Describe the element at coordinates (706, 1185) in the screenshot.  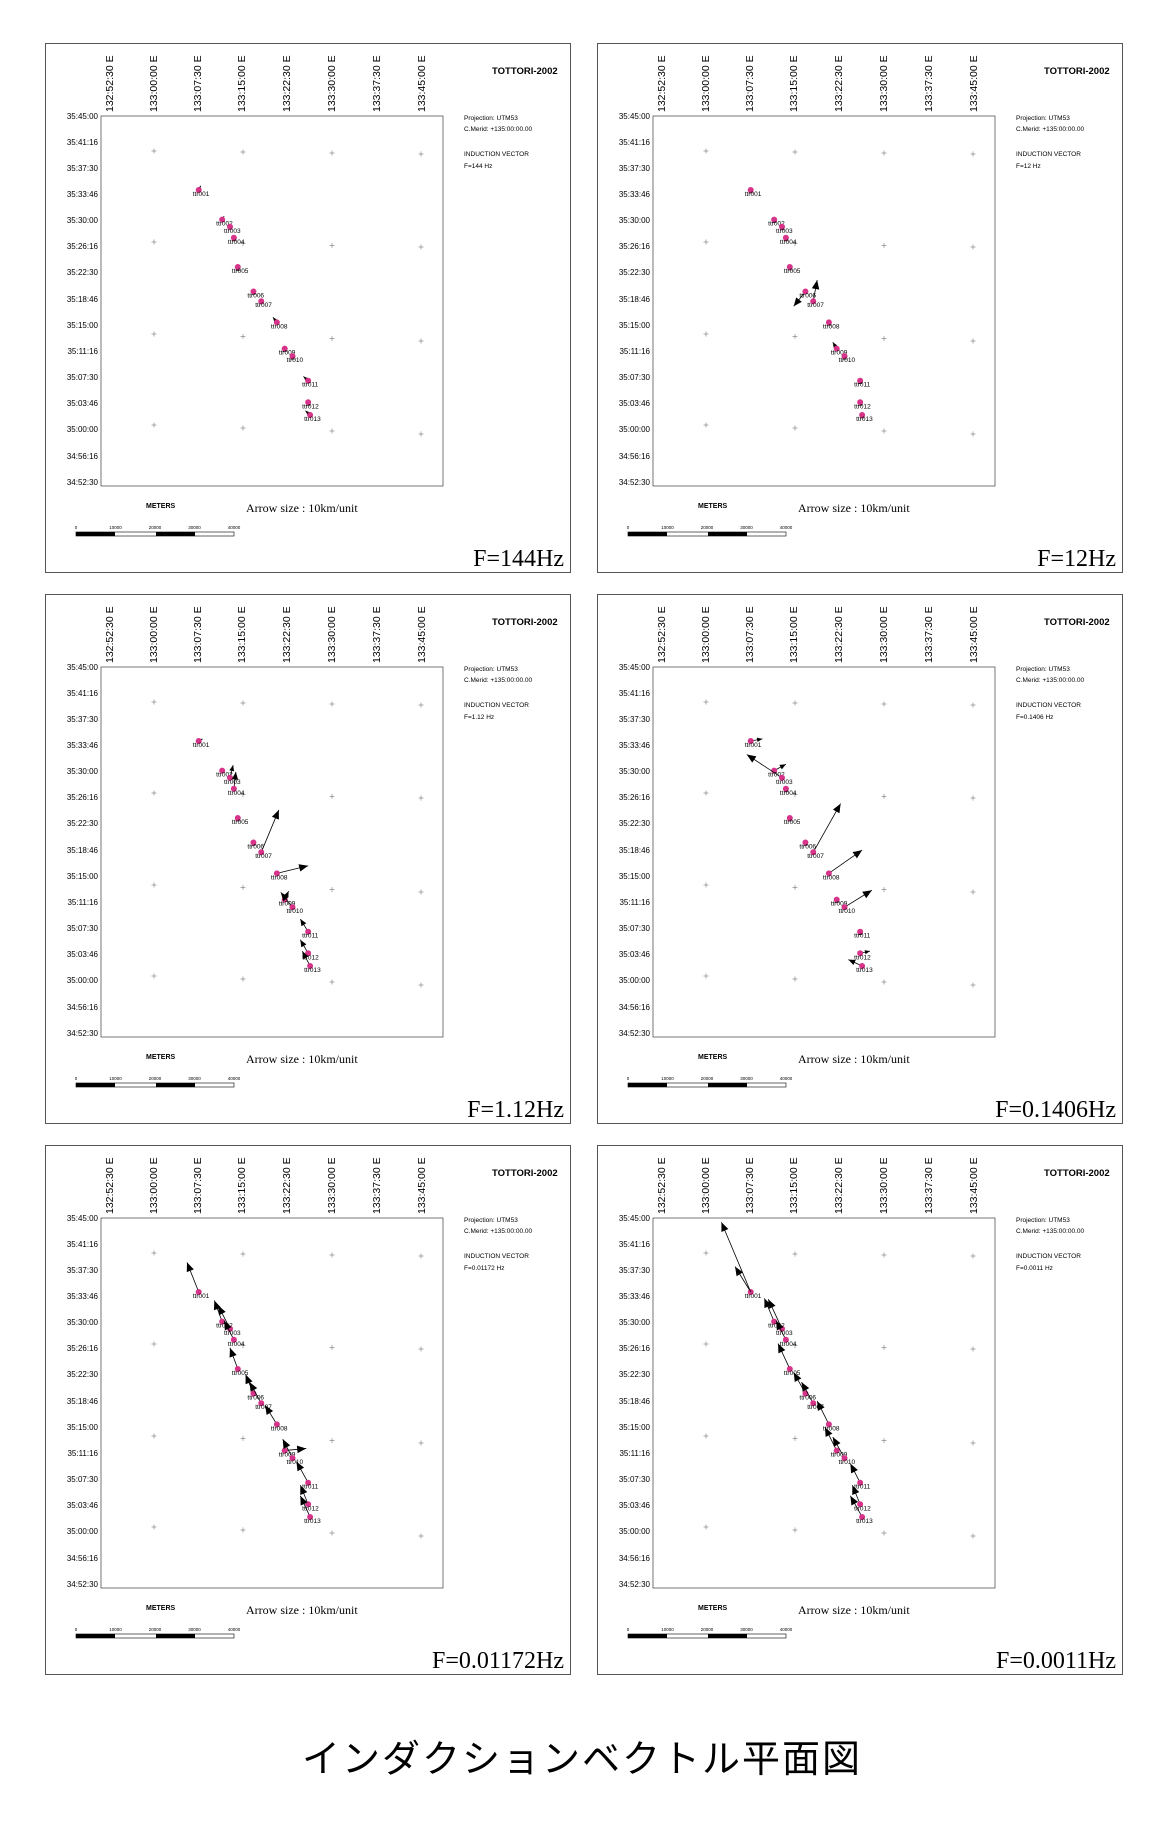
I see `longitude-label: 133:00:00 E` at that location.